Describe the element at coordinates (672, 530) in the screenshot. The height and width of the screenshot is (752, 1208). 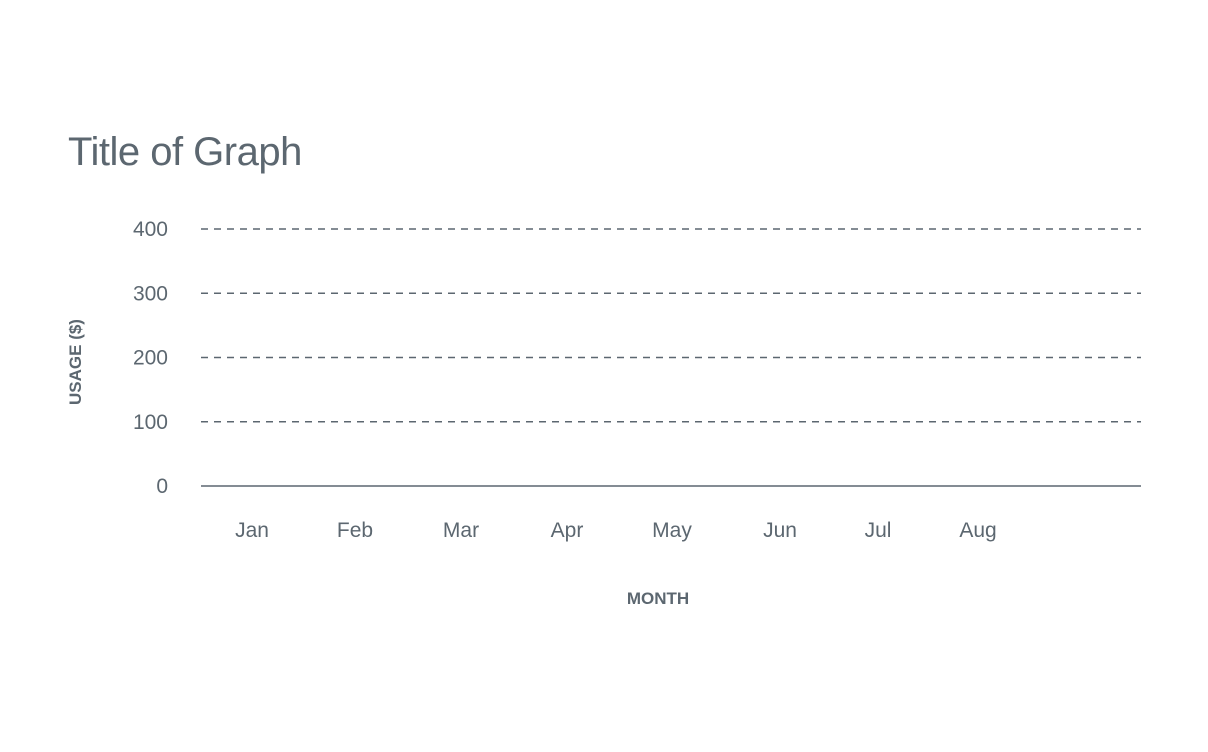
I see `x-tick-label: May` at that location.